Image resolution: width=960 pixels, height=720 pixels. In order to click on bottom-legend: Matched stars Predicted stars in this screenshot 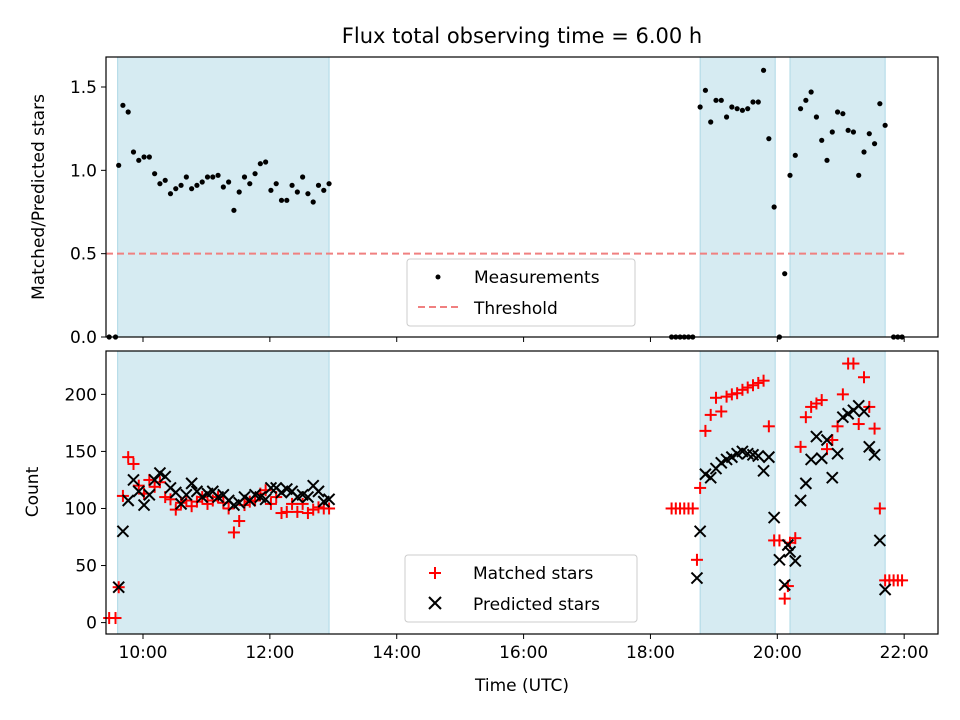, I will do `click(521, 588)`.